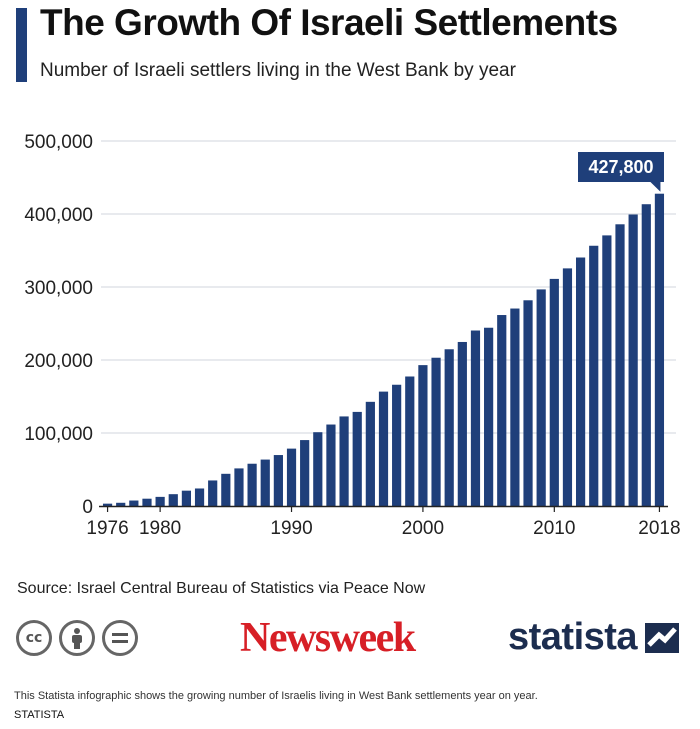 The height and width of the screenshot is (729, 700). Describe the element at coordinates (655, 187) in the screenshot. I see `annotation-pointer` at that location.